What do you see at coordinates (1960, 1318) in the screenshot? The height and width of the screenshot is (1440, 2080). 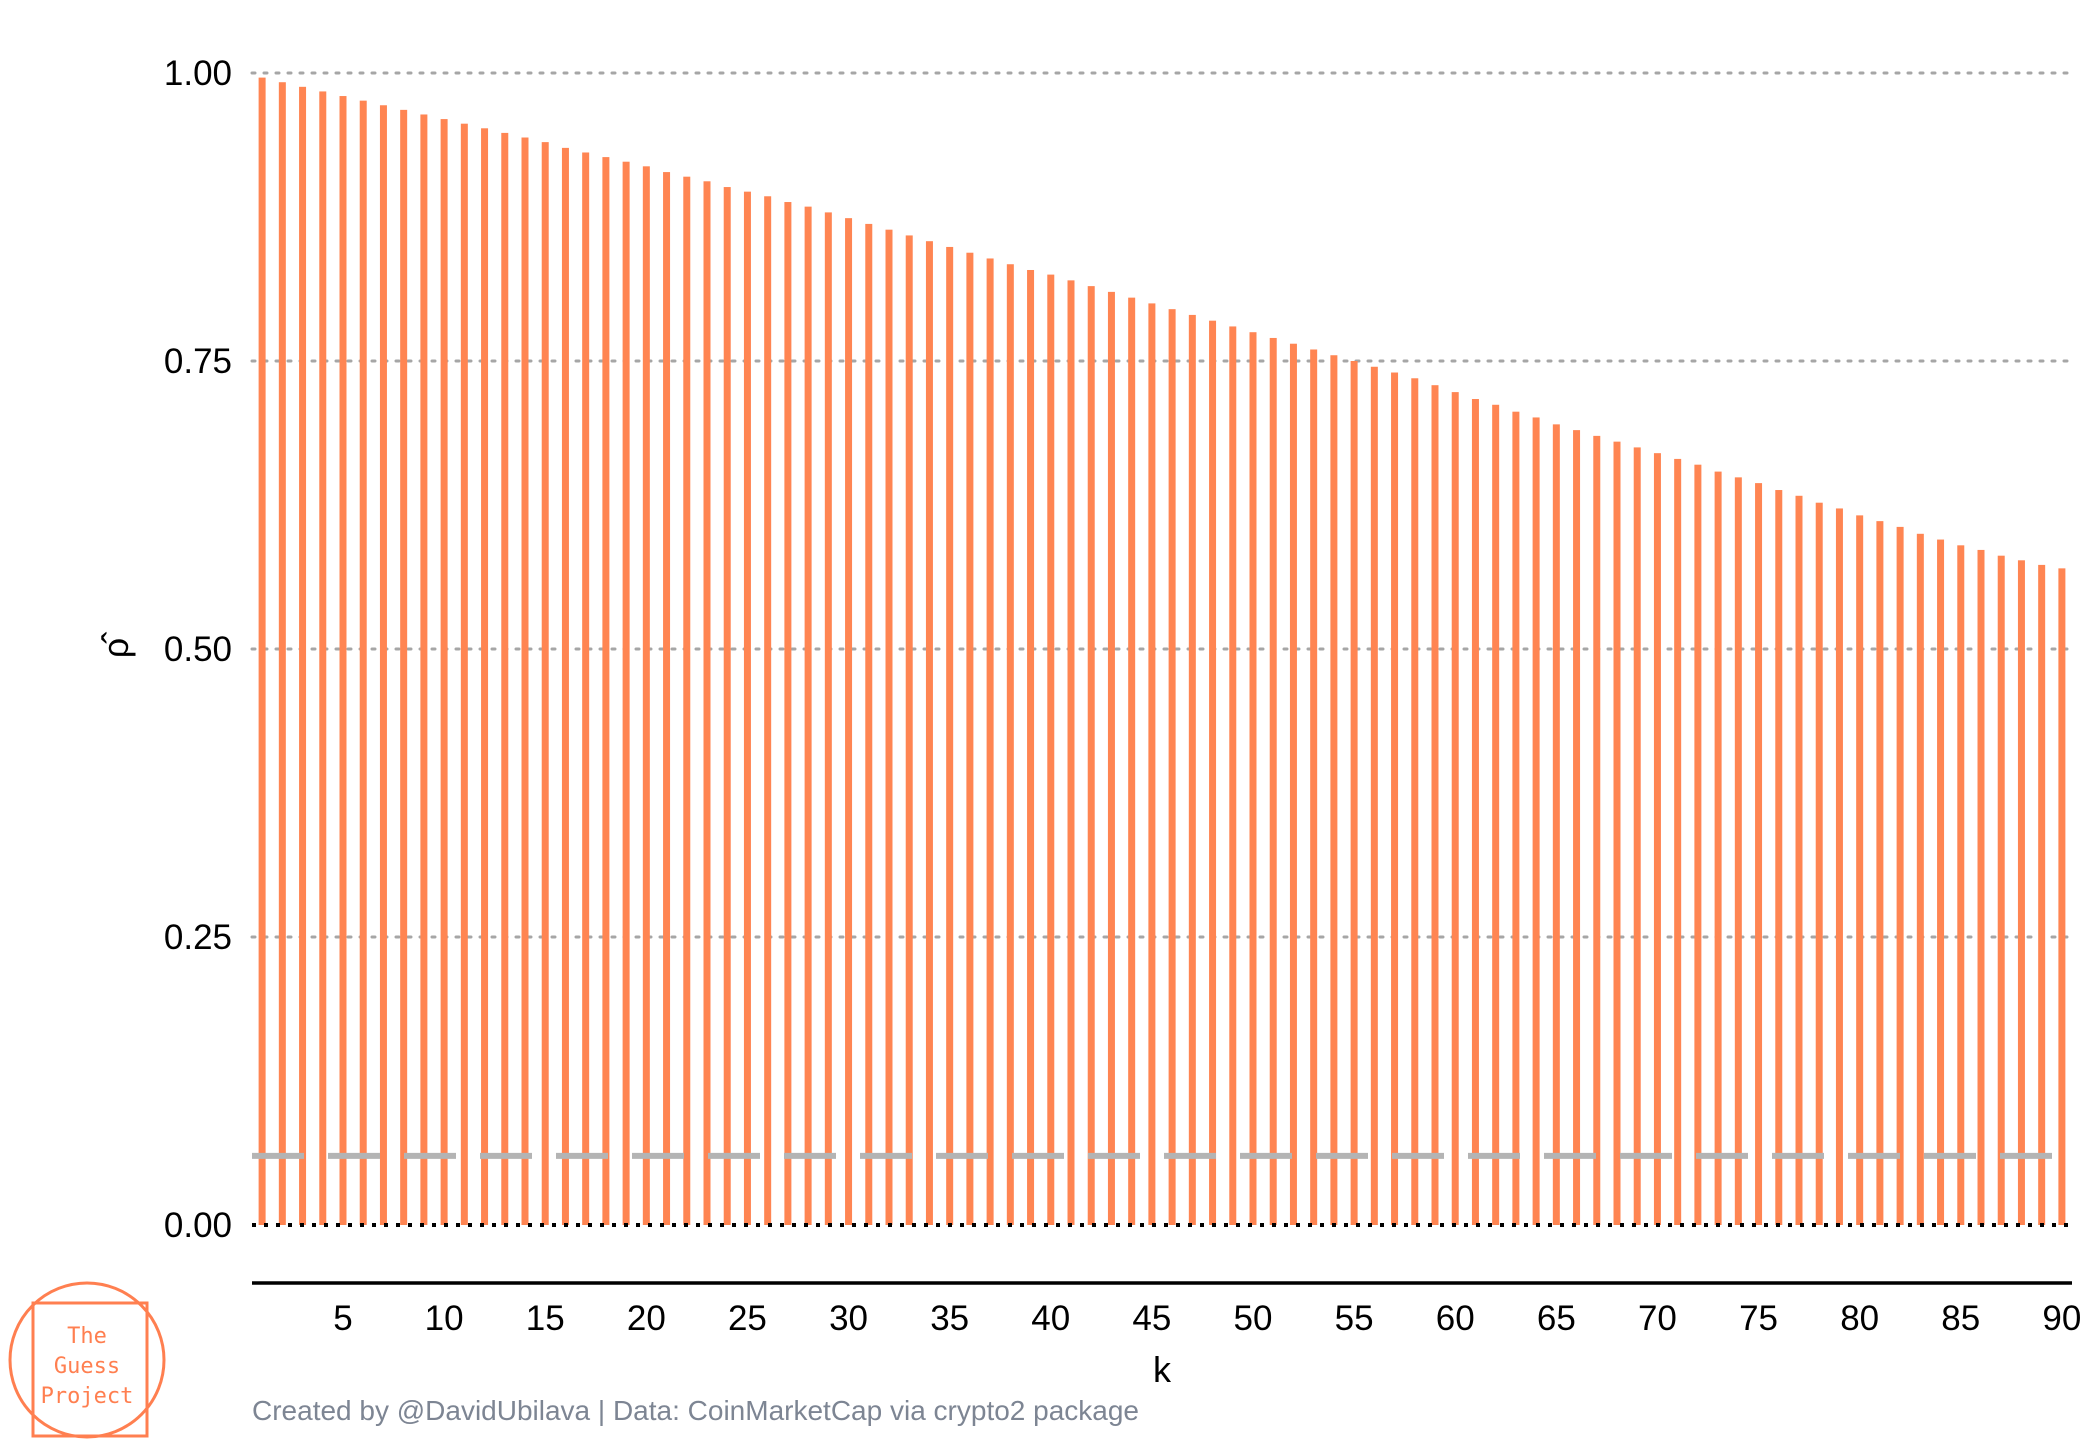 I see `x-tick-label: 85` at bounding box center [1960, 1318].